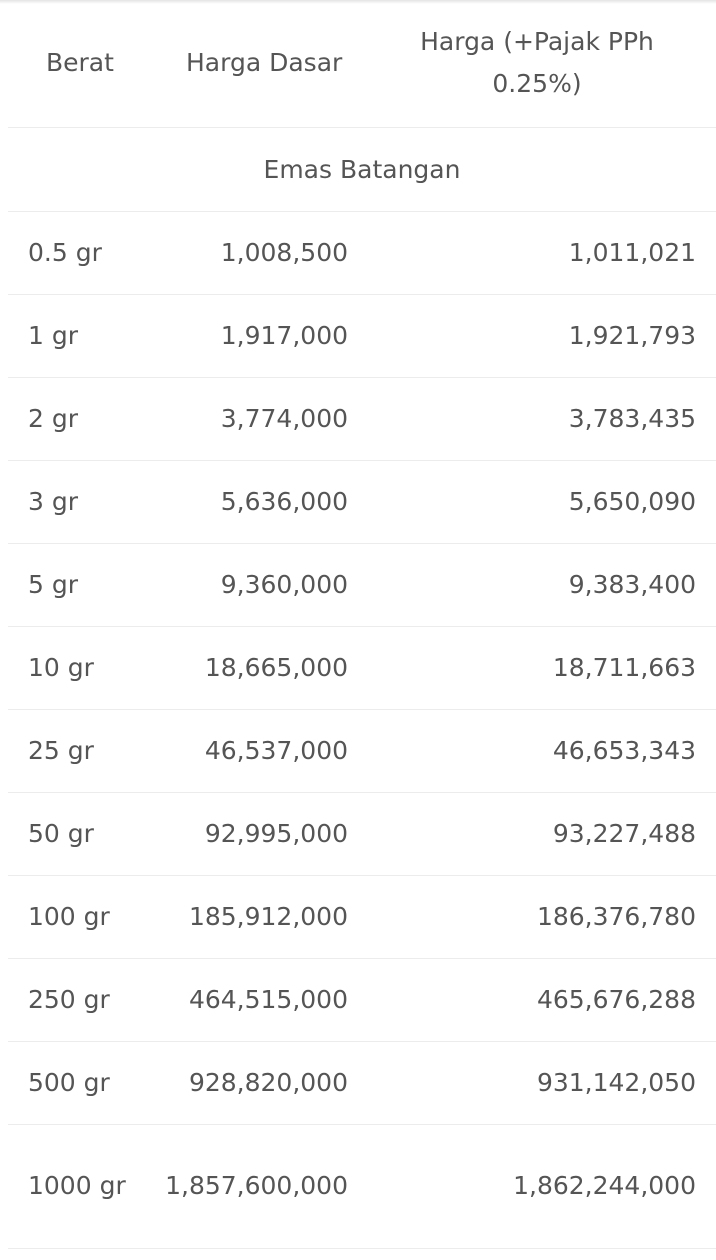 The width and height of the screenshot is (716, 1260). What do you see at coordinates (532, 336) in the screenshot?
I see `cell-harga-pajak: 1,921,793` at bounding box center [532, 336].